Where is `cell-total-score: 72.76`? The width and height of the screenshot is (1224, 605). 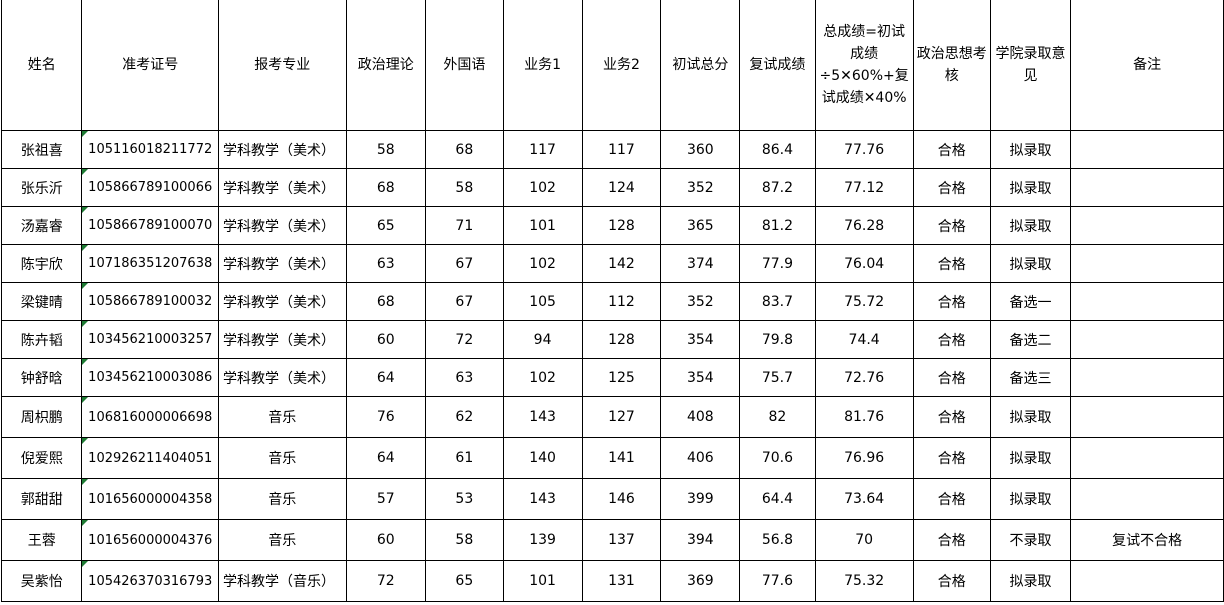 cell-total-score: 72.76 is located at coordinates (864, 377).